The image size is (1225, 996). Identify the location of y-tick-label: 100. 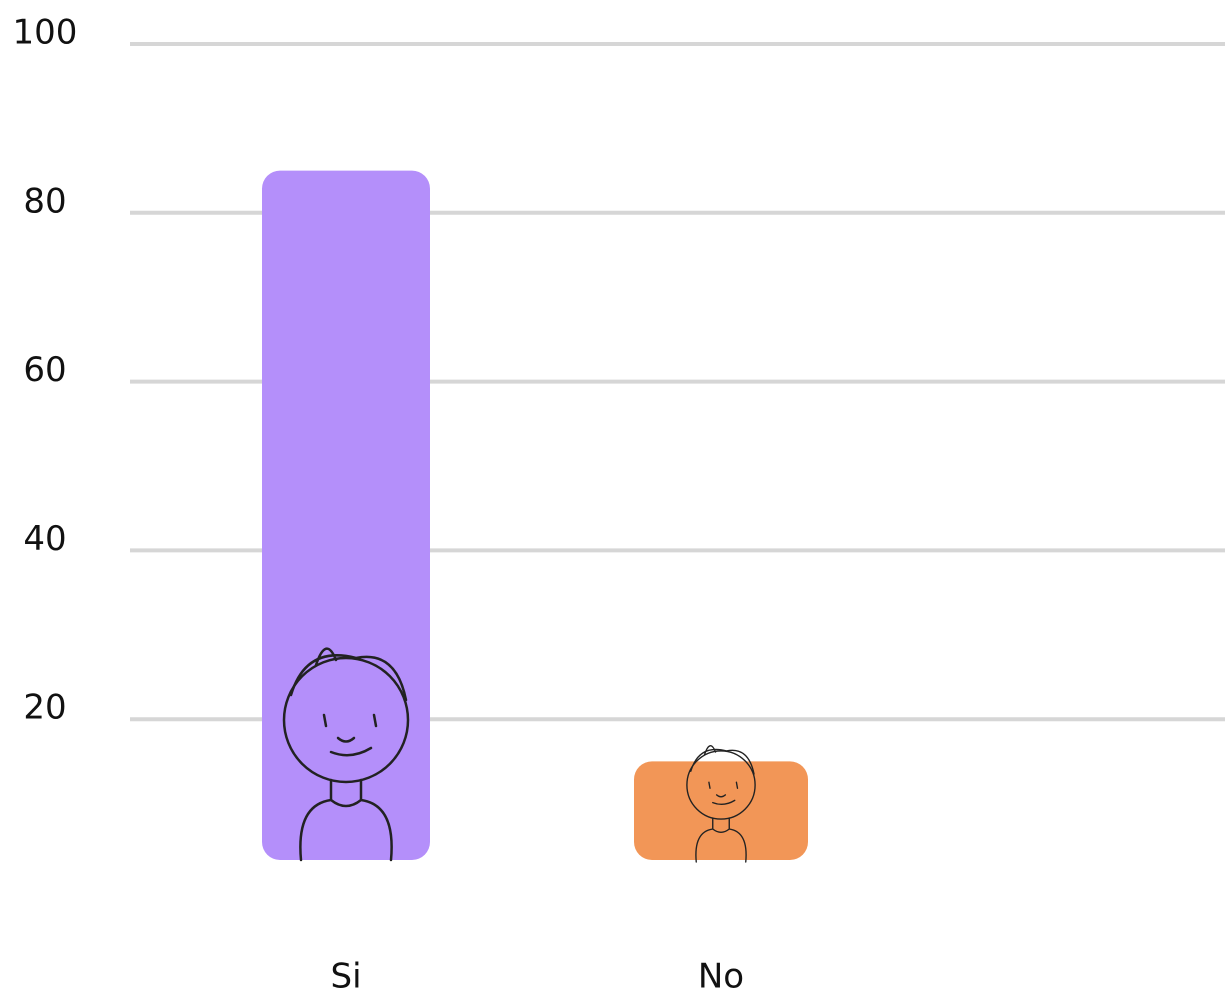
(45, 33).